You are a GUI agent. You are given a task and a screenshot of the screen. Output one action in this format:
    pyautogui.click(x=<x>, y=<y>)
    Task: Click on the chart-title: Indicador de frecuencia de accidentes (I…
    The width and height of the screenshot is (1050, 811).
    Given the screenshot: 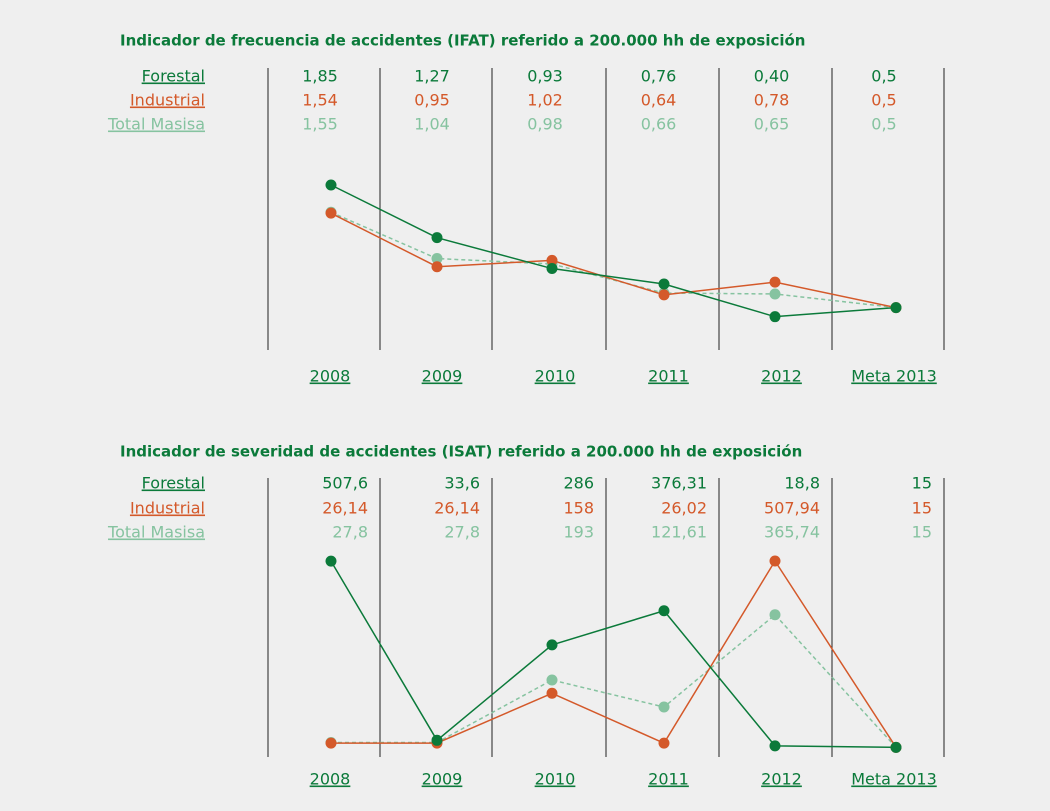 What is the action you would take?
    pyautogui.click(x=462, y=41)
    